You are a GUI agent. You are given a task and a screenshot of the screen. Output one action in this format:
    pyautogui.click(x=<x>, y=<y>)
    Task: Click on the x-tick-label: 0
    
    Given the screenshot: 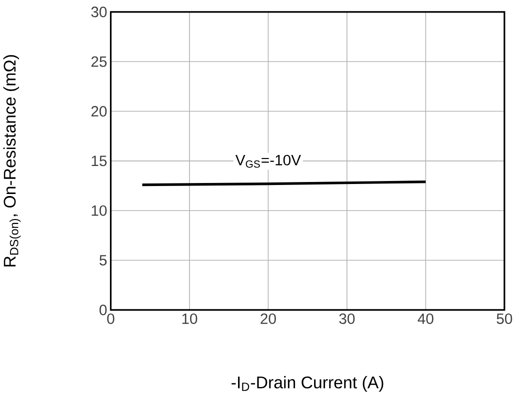 What is the action you would take?
    pyautogui.click(x=110, y=319)
    